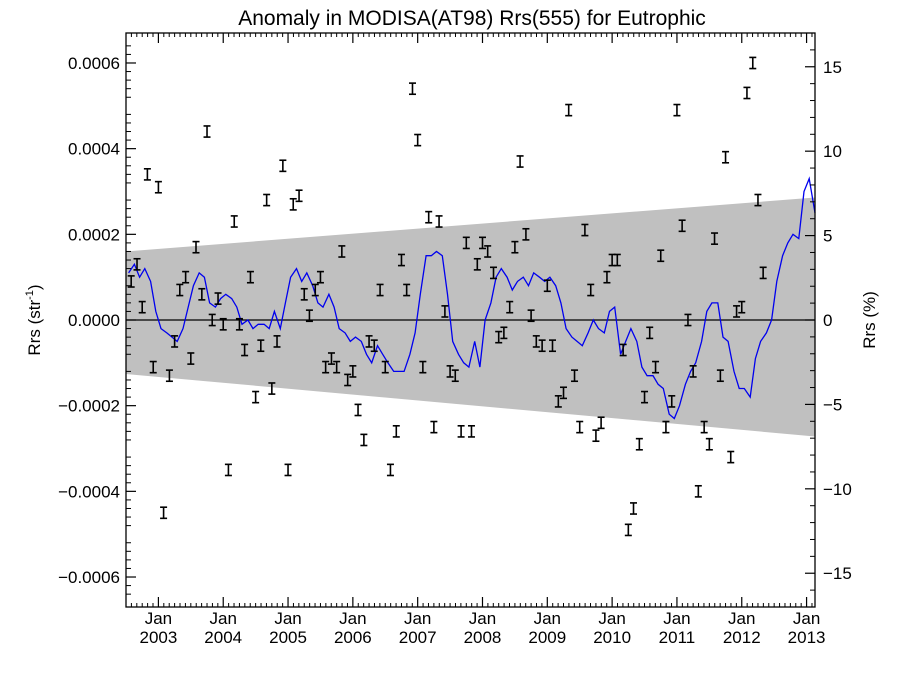 This screenshot has width=900, height=675. Describe the element at coordinates (30, 295) in the screenshot. I see `y-axis-label-superscript: -1` at that location.